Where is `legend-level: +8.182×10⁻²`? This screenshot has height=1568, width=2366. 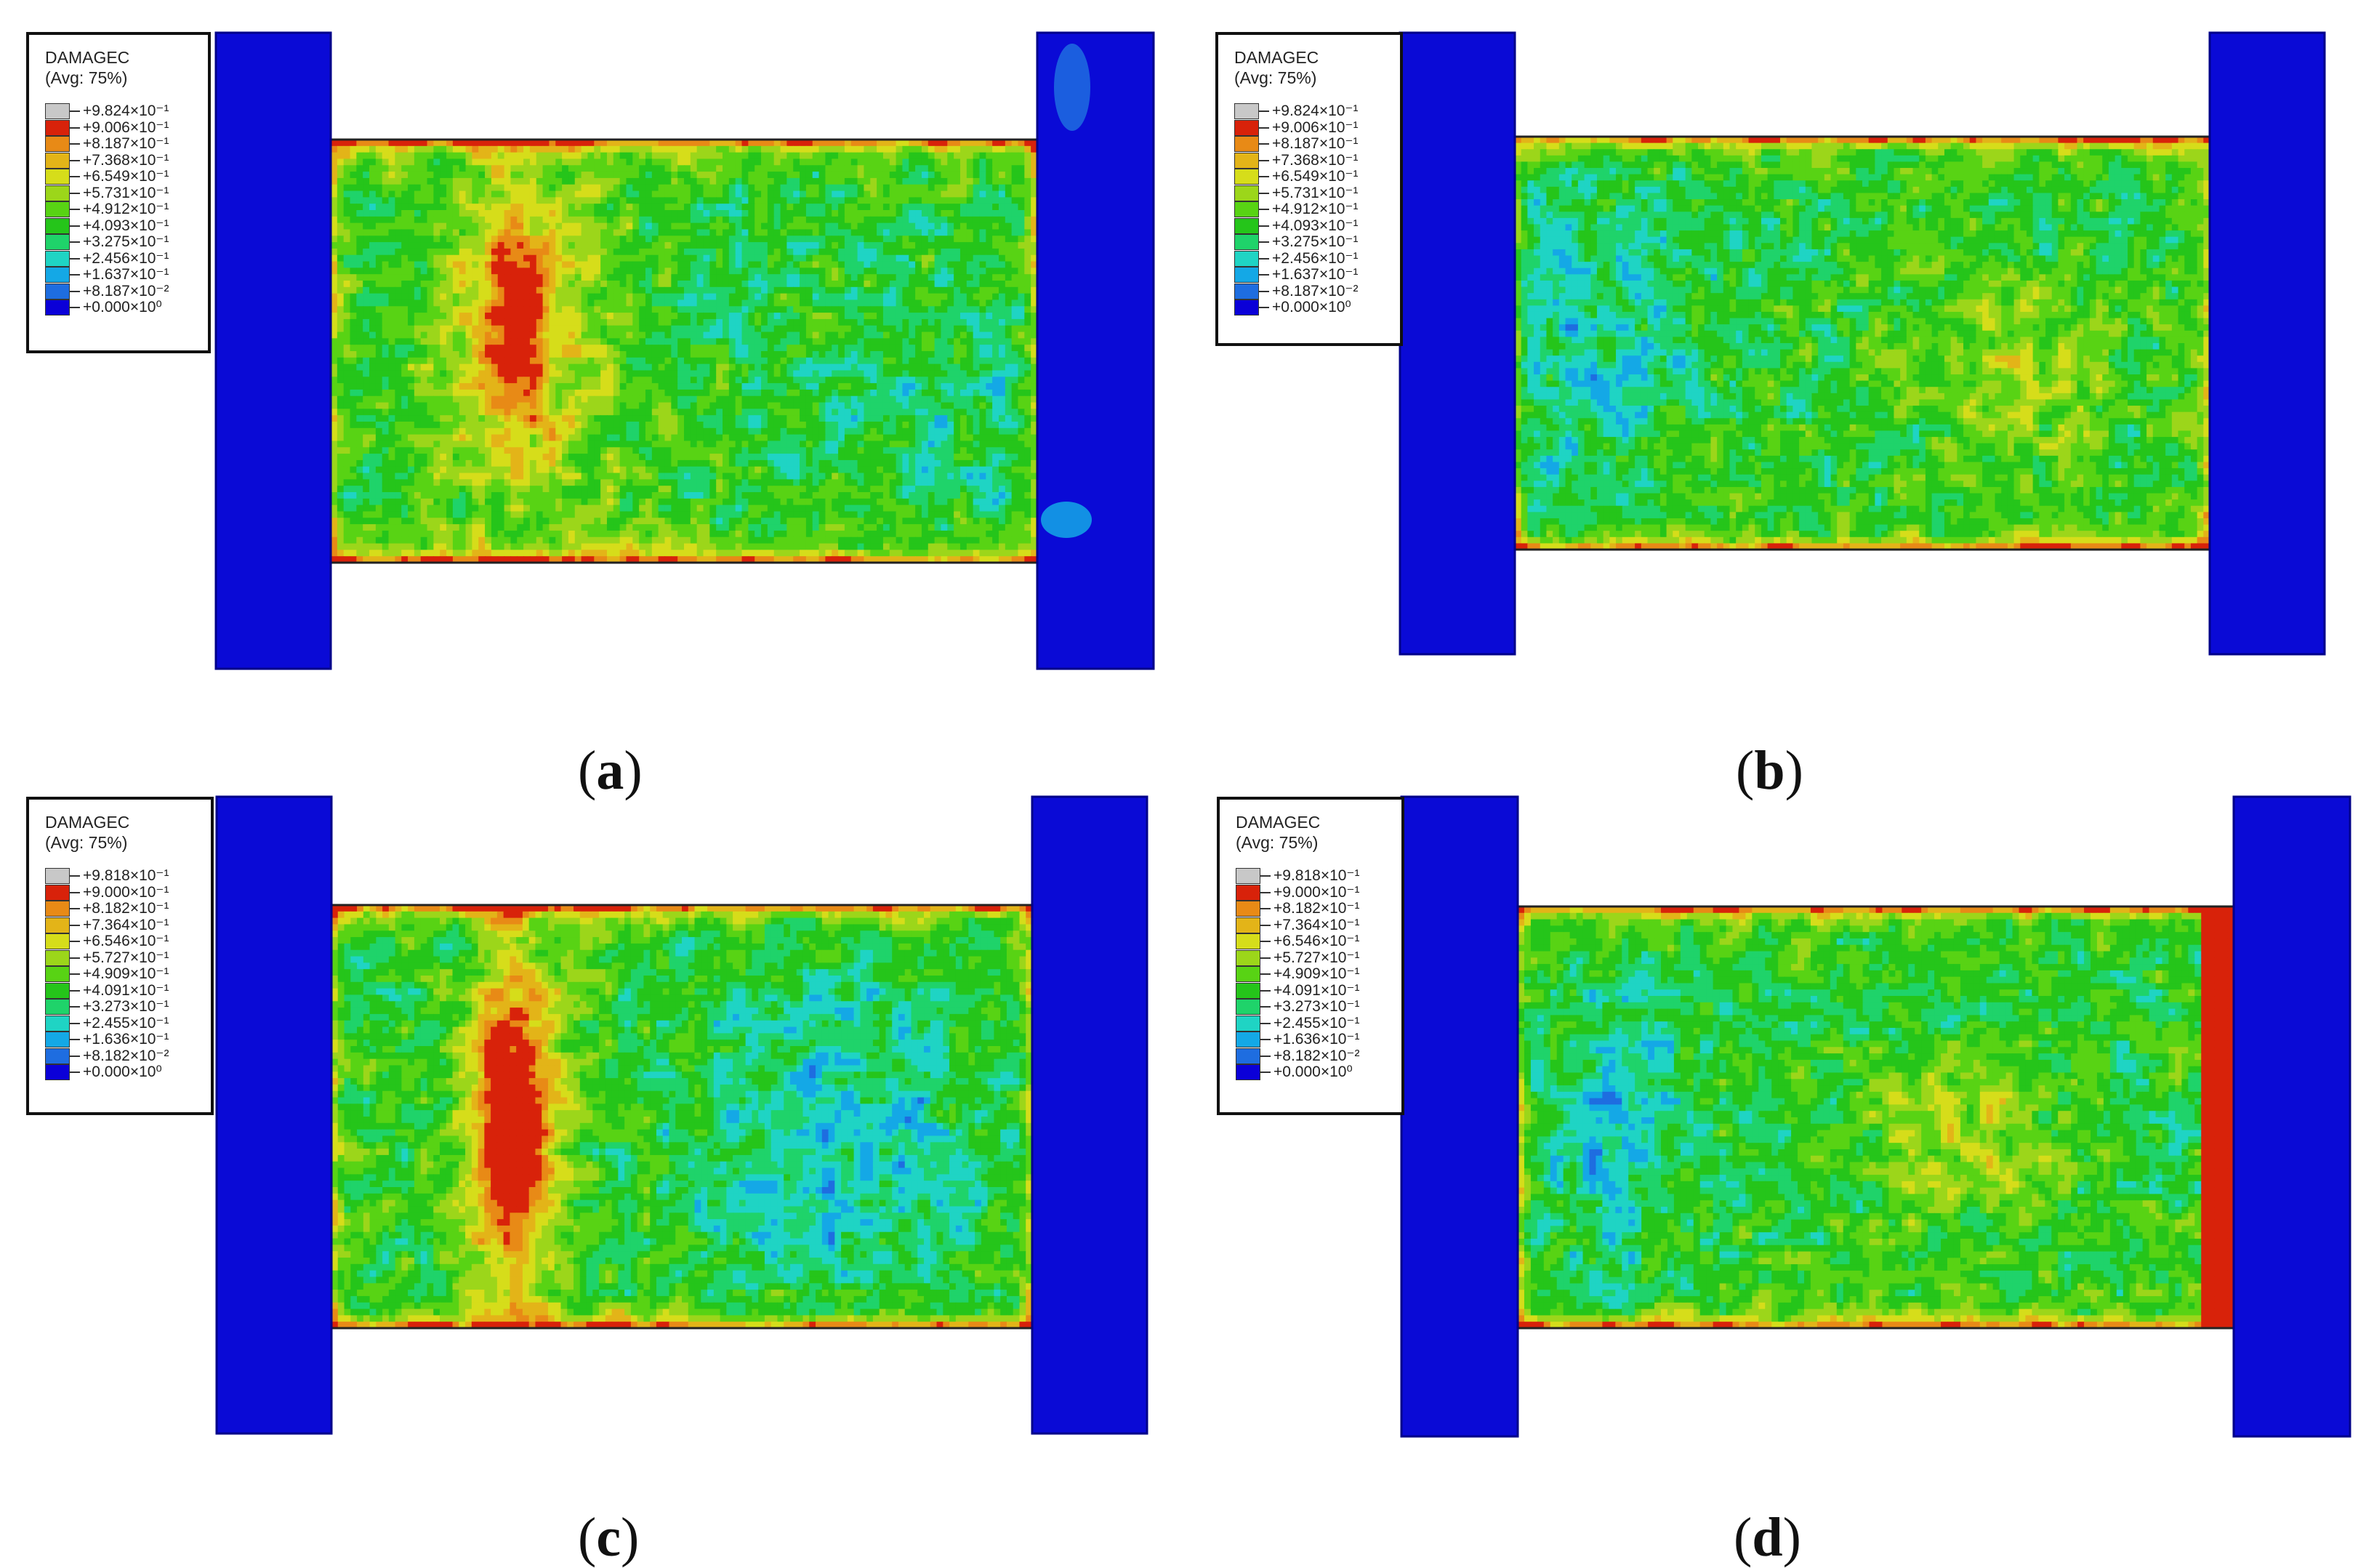 legend-level: +8.182×10⁻² is located at coordinates (1317, 1056).